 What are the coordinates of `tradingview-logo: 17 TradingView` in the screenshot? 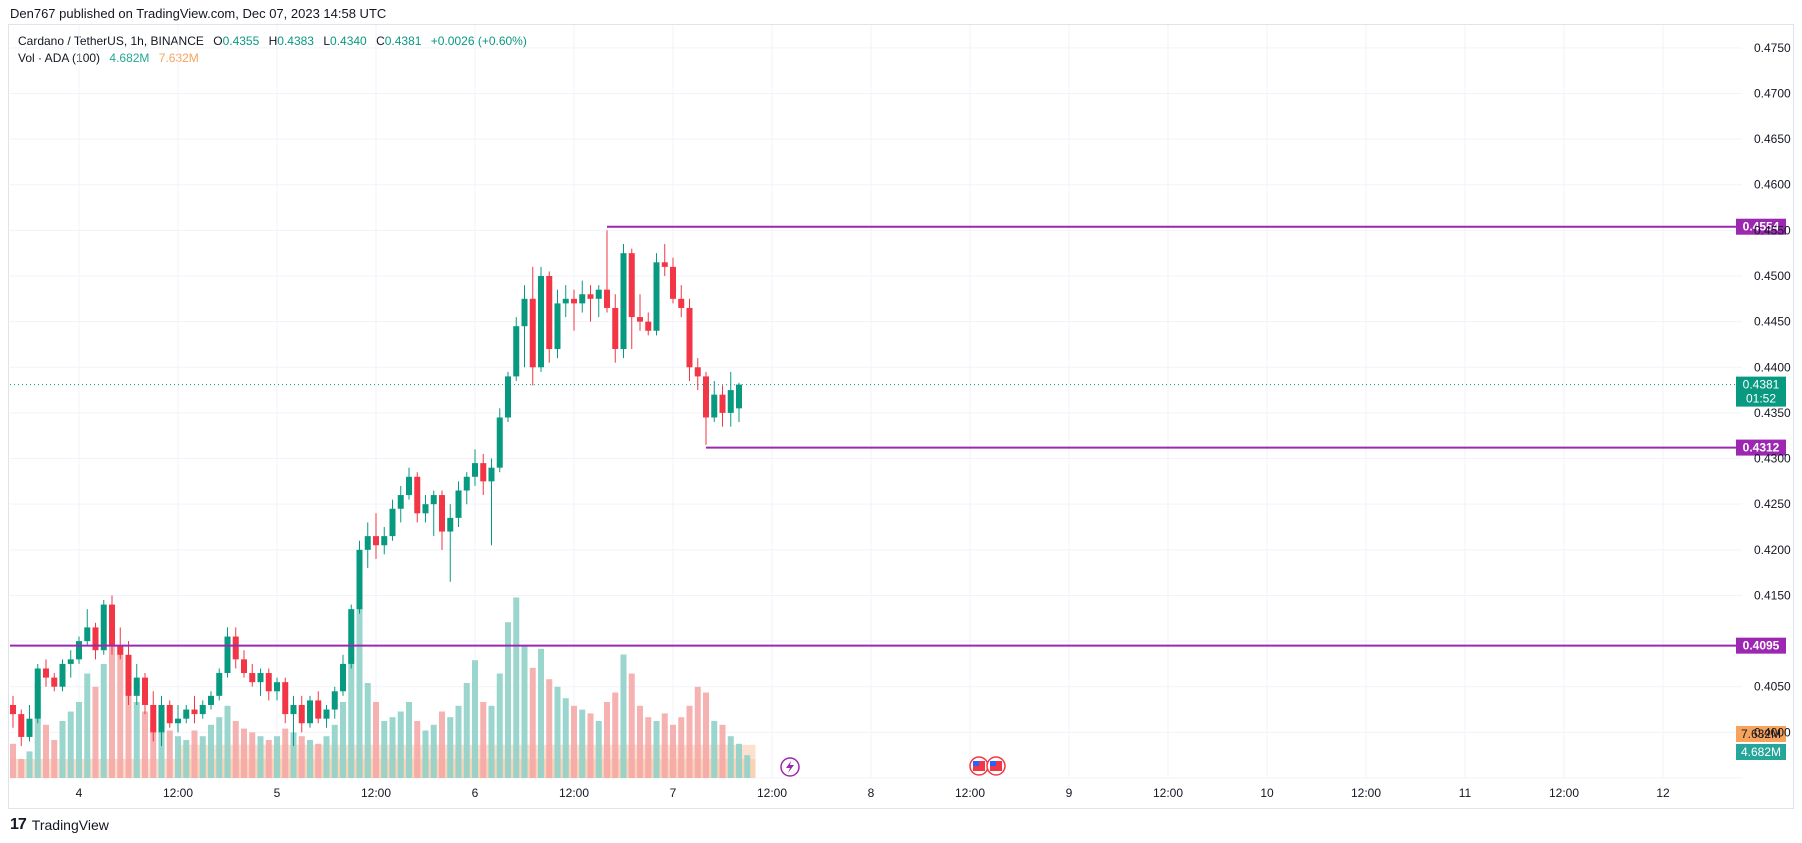 It's located at (59, 825).